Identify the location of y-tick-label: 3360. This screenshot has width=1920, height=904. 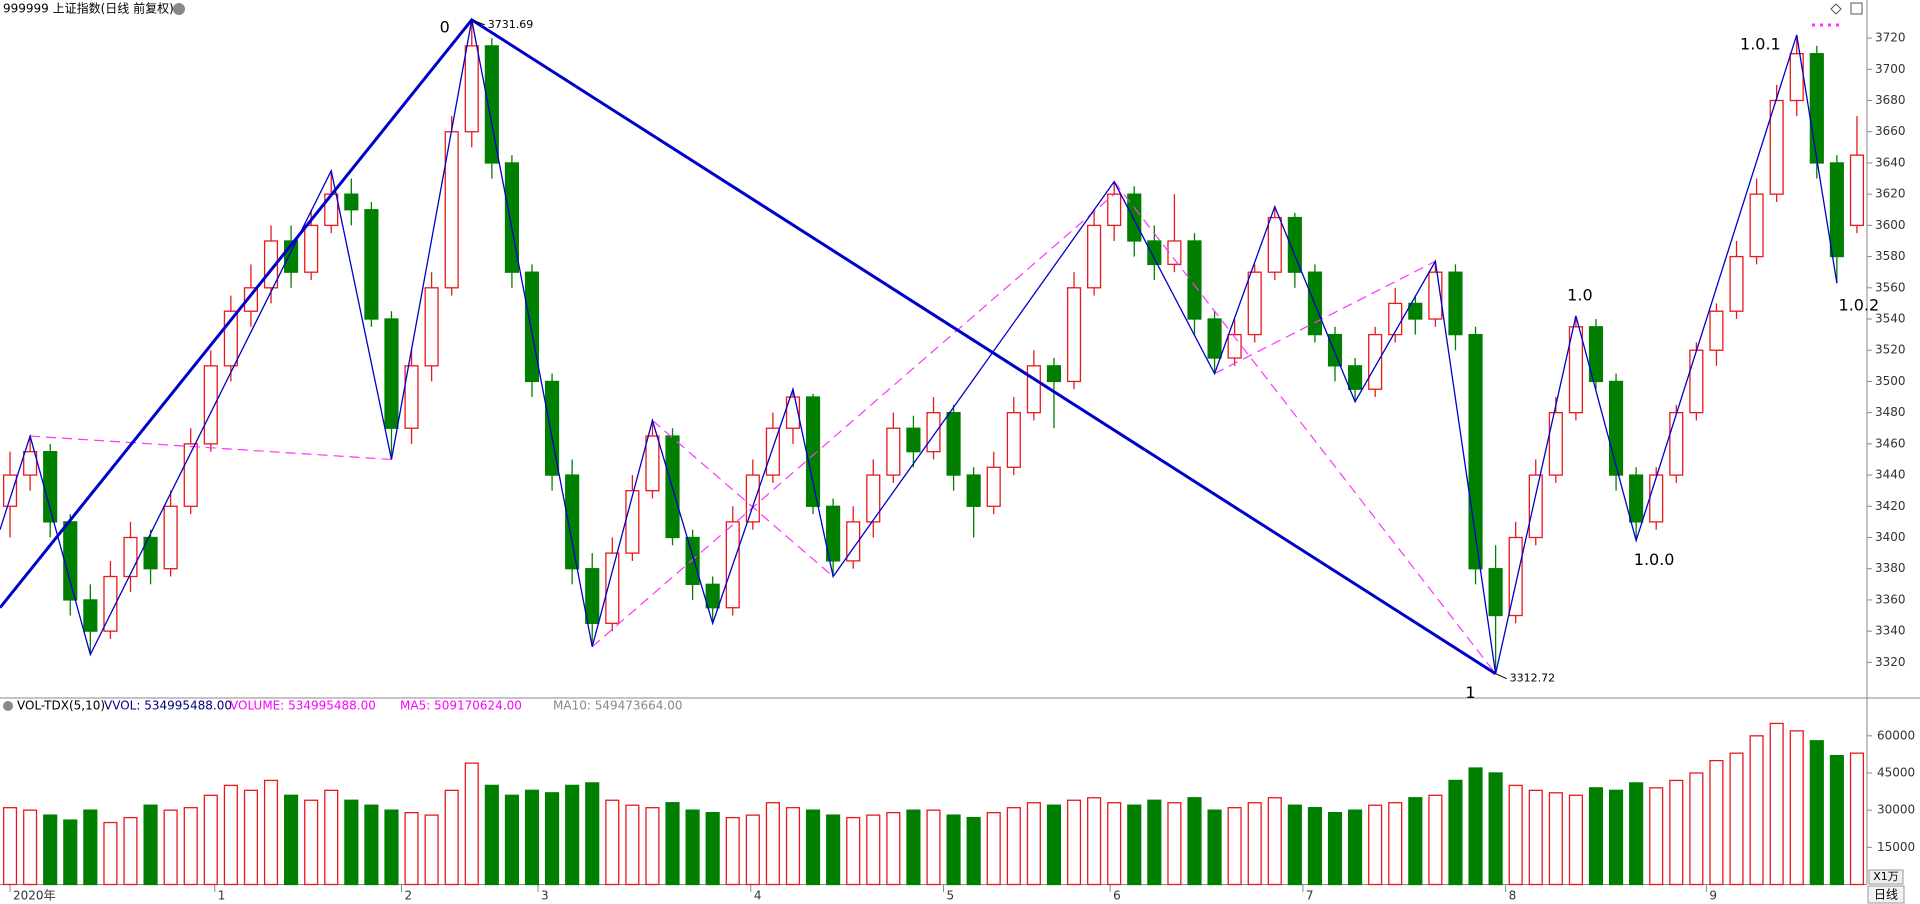
(1890, 599).